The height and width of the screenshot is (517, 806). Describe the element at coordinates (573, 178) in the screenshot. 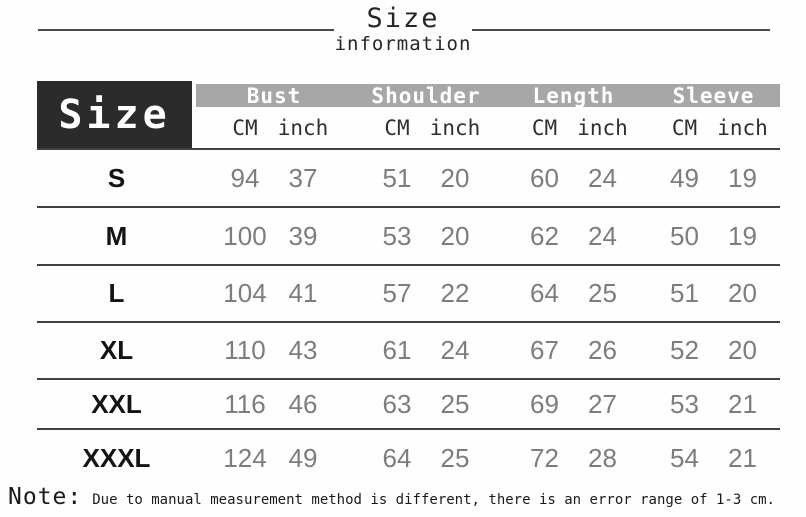

I see `length-cells: 60 24` at that location.